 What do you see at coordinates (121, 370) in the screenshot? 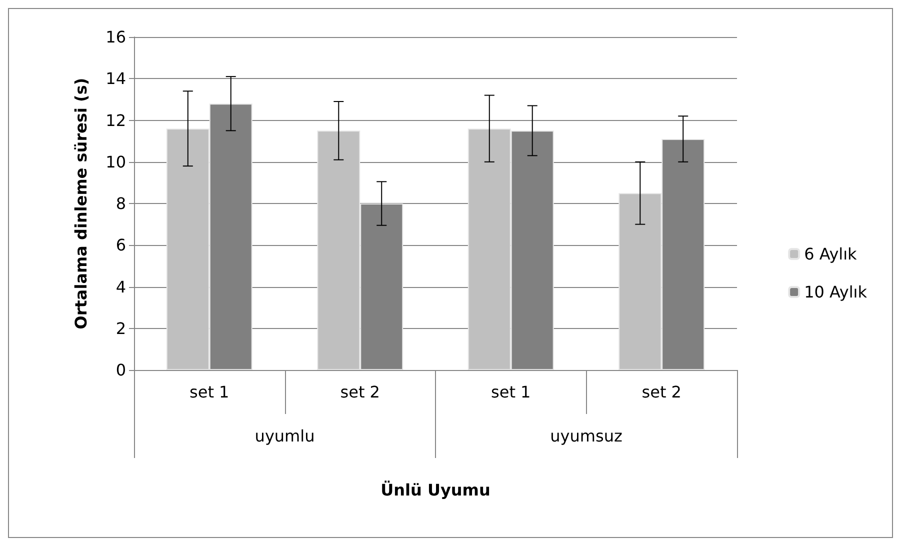
I see `y-tick-label: 0` at bounding box center [121, 370].